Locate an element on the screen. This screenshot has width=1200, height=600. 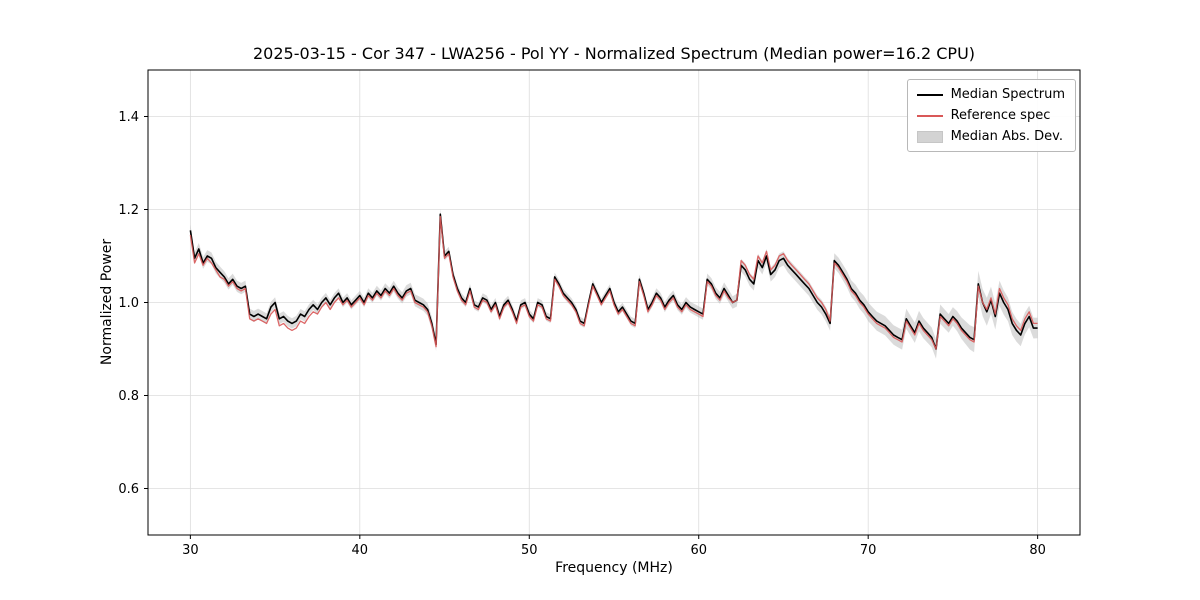
legend-label-reference-spec: Reference spec is located at coordinates (1000, 115).